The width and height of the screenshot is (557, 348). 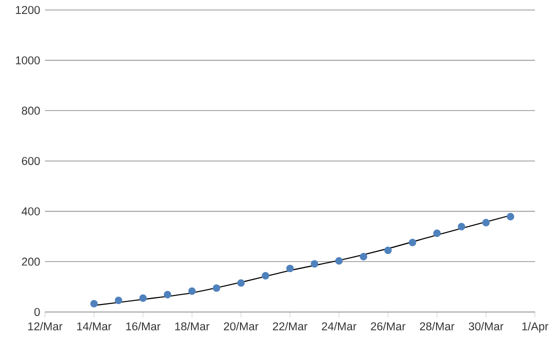 What do you see at coordinates (143, 326) in the screenshot?
I see `x-tick-label: 16/Mar` at bounding box center [143, 326].